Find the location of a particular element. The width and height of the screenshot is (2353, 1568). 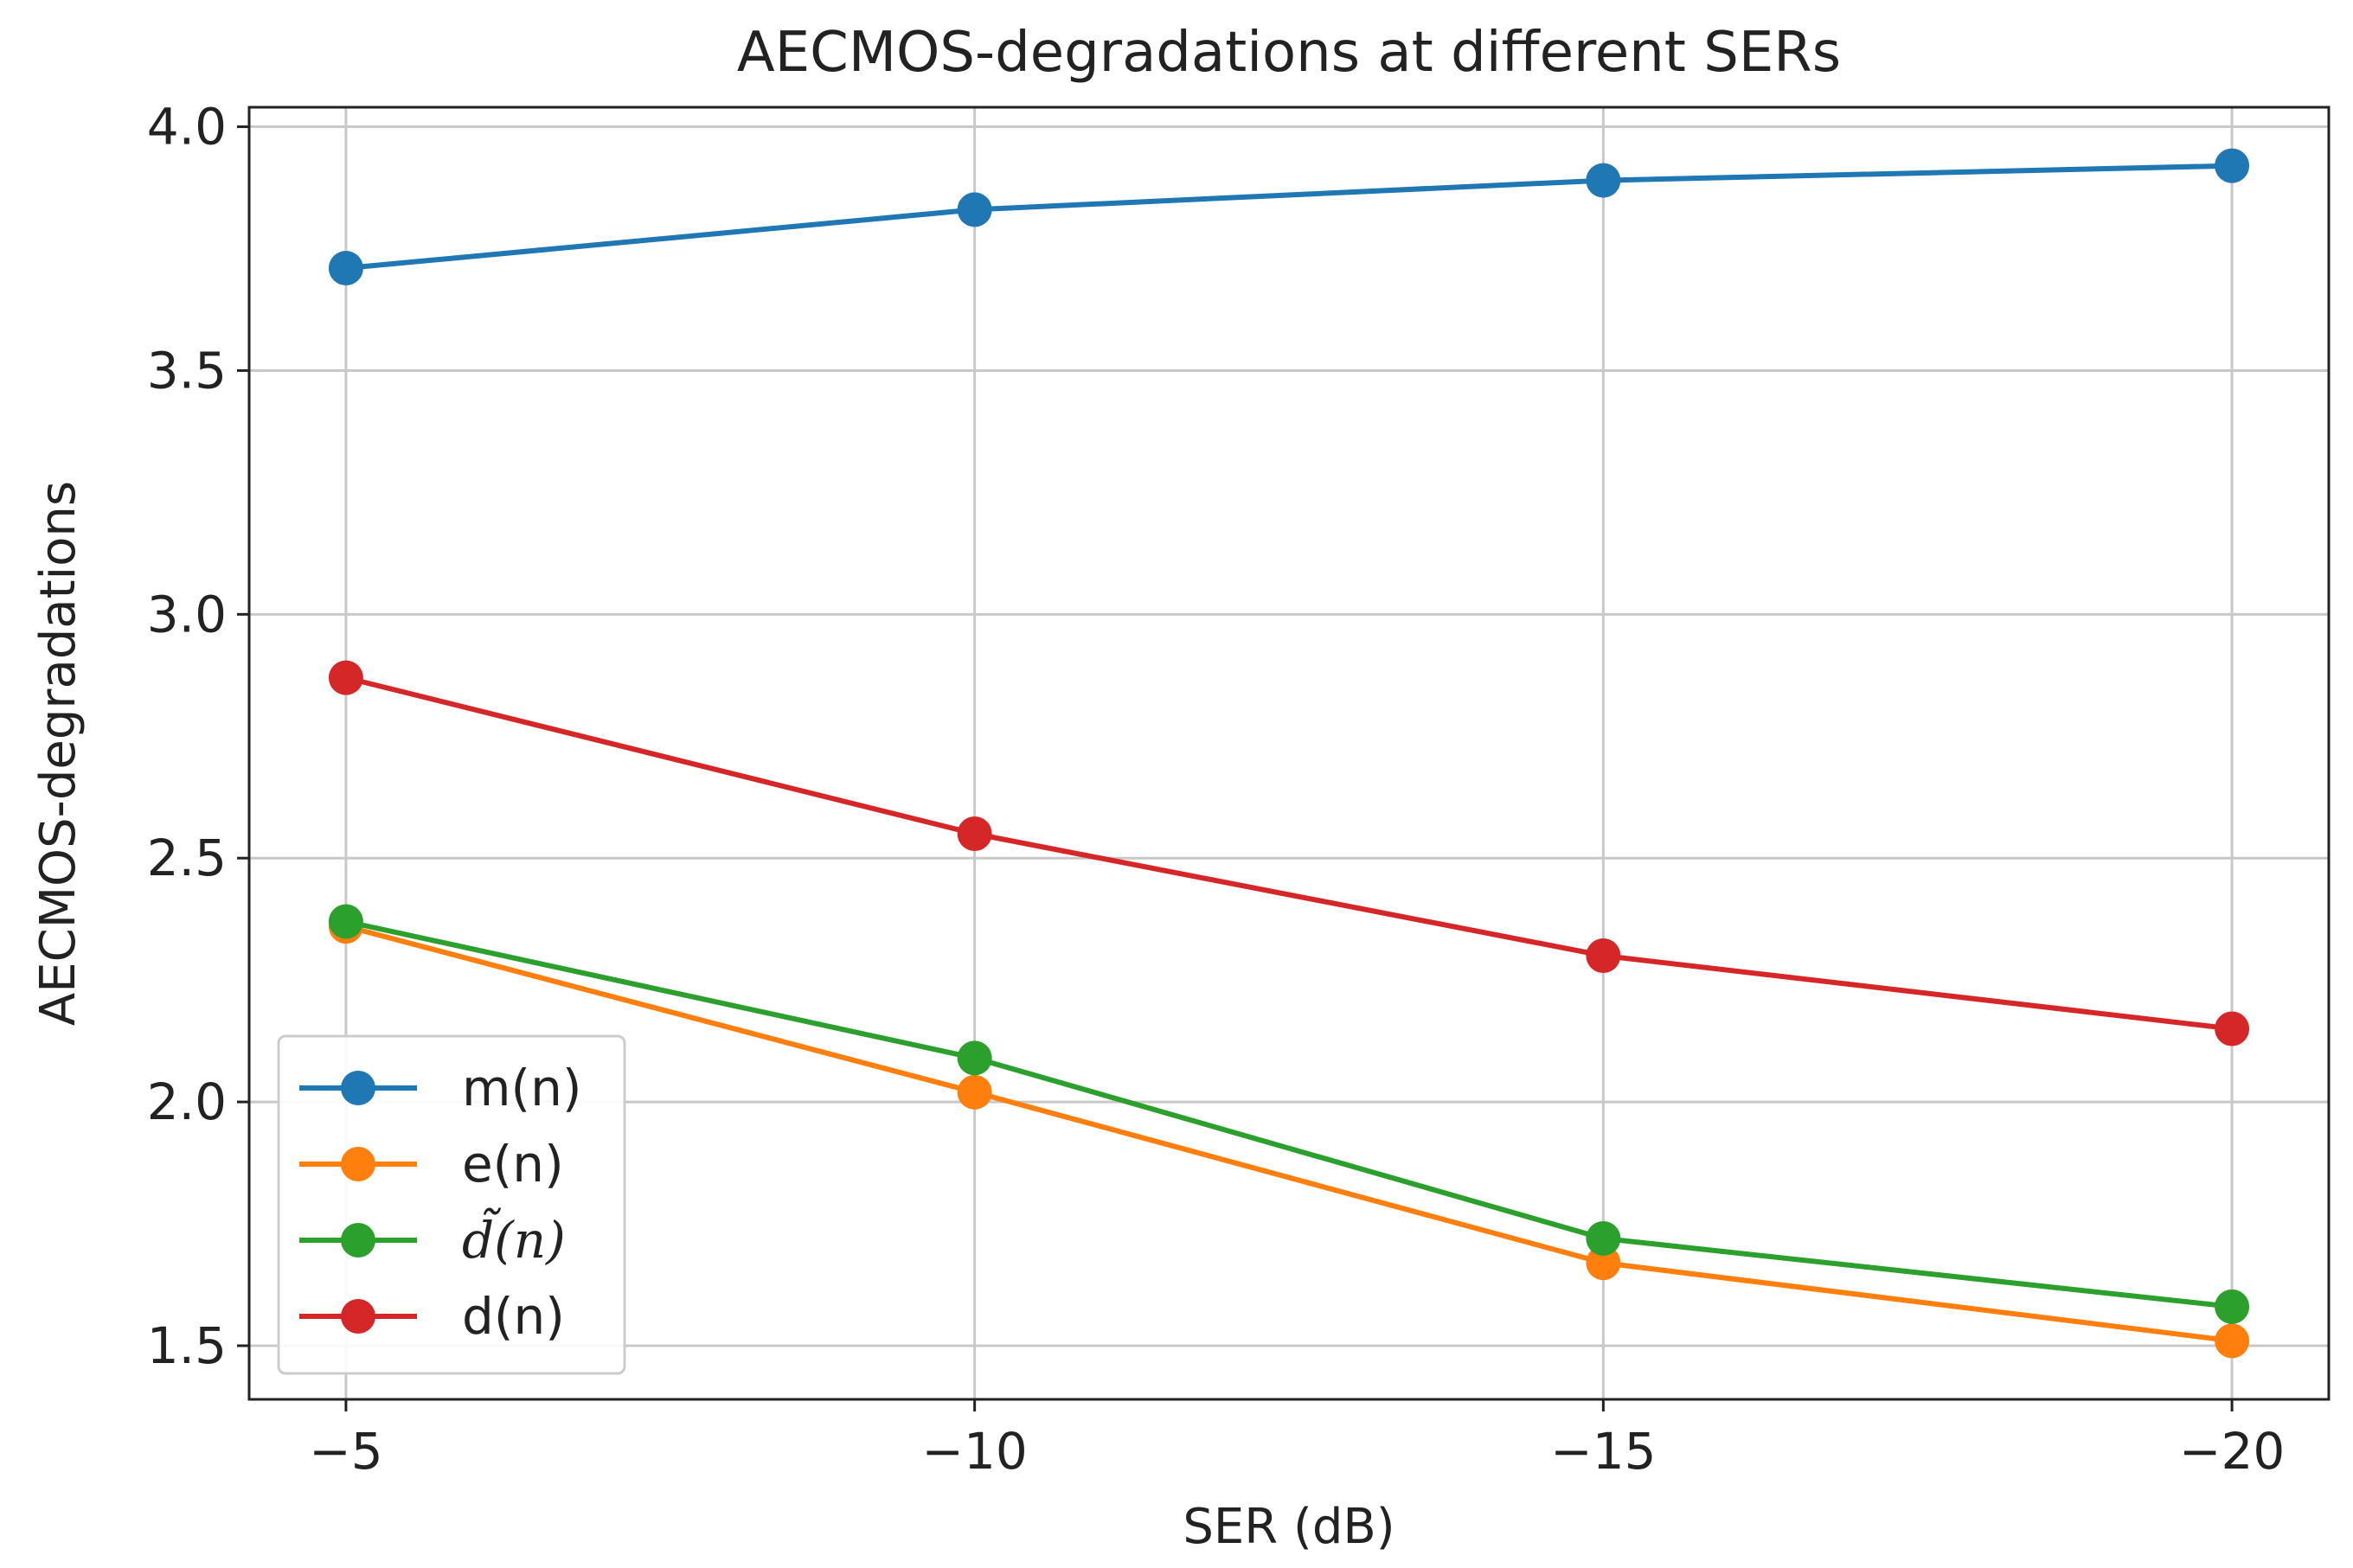

series-line is located at coordinates (1289, 217).